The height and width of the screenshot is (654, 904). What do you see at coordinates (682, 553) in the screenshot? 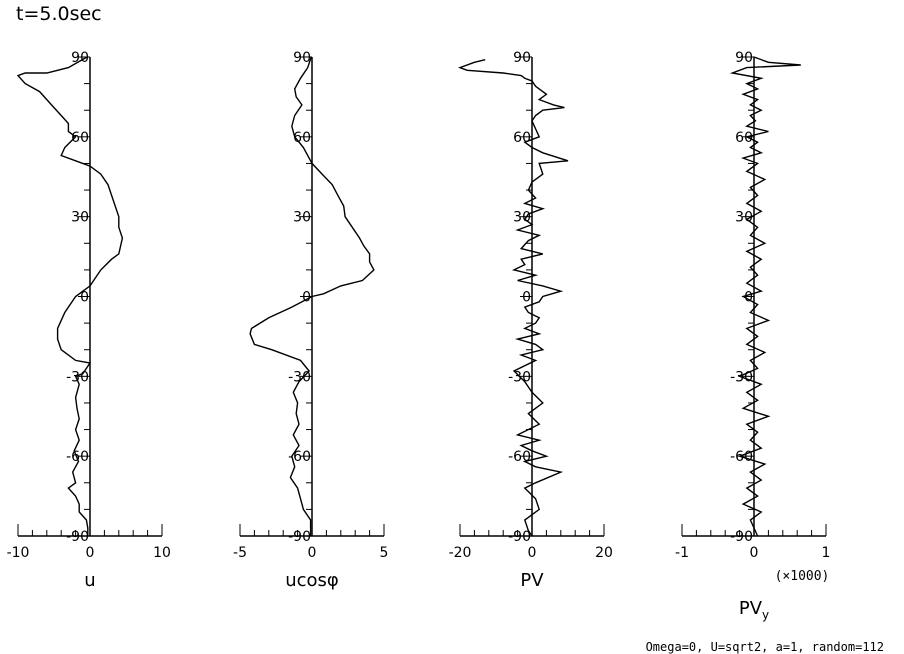
I see `x-tick-label: -1` at bounding box center [682, 553].